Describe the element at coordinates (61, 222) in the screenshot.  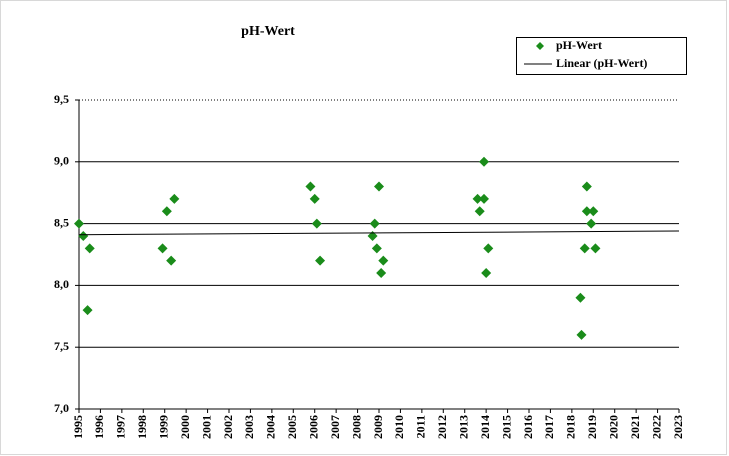
I see `y-tick-label: 8,5` at that location.